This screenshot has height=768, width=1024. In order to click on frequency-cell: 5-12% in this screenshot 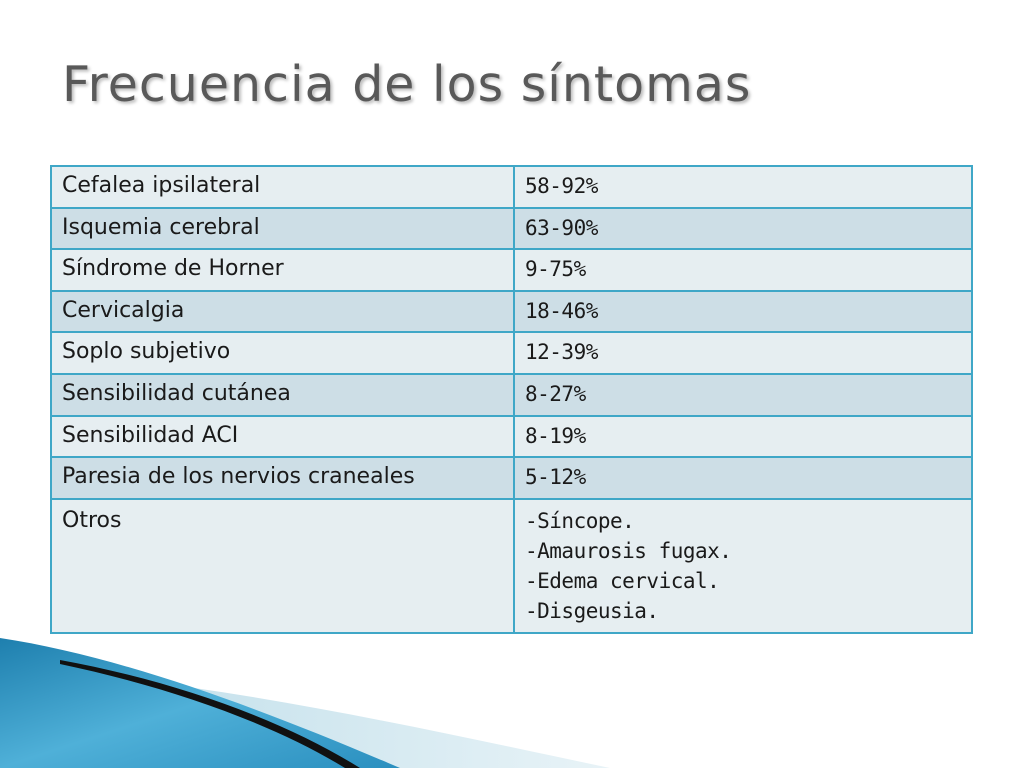, I will do `click(743, 478)`.